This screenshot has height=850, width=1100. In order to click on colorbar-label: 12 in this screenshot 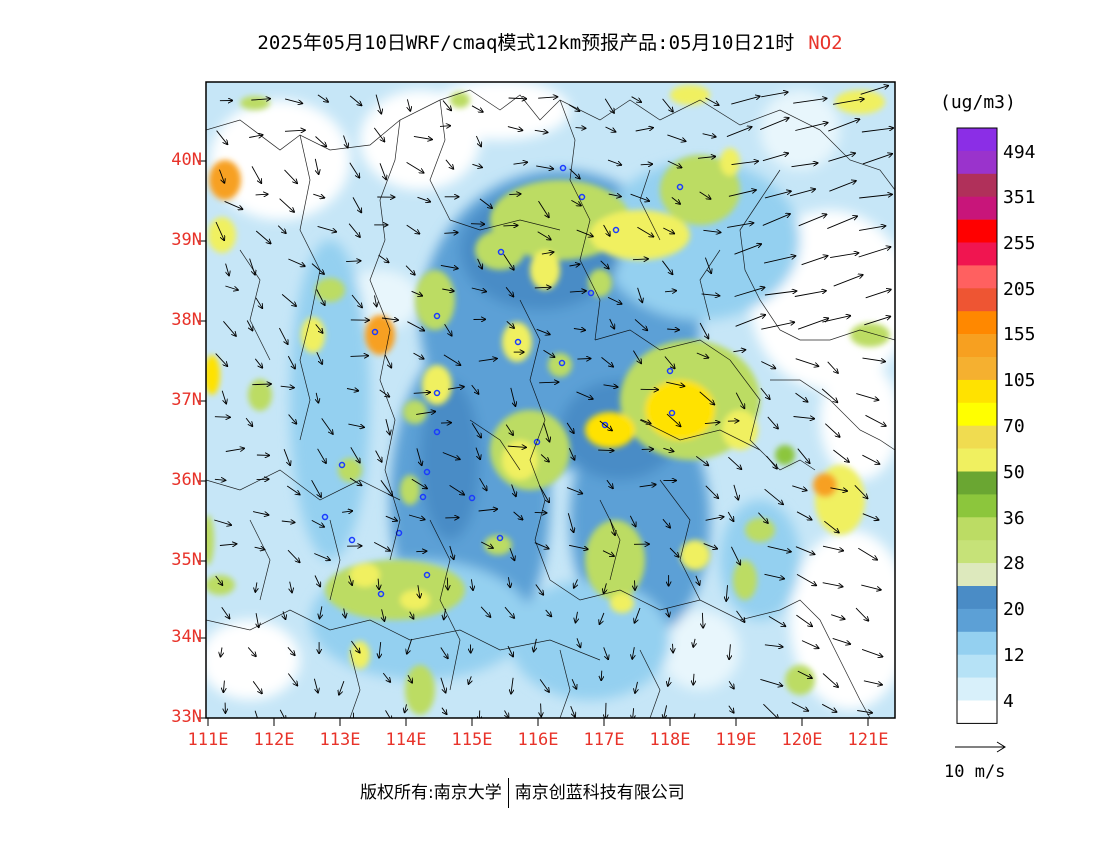, I will do `click(1014, 655)`.